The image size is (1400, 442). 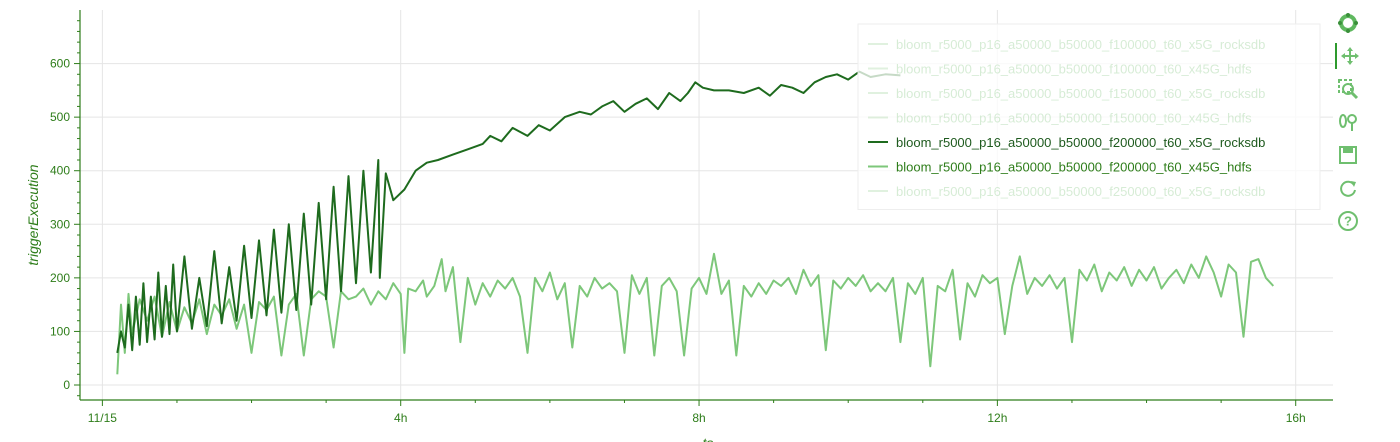 What do you see at coordinates (60, 117) in the screenshot?
I see `y-tick-label: 500` at bounding box center [60, 117].